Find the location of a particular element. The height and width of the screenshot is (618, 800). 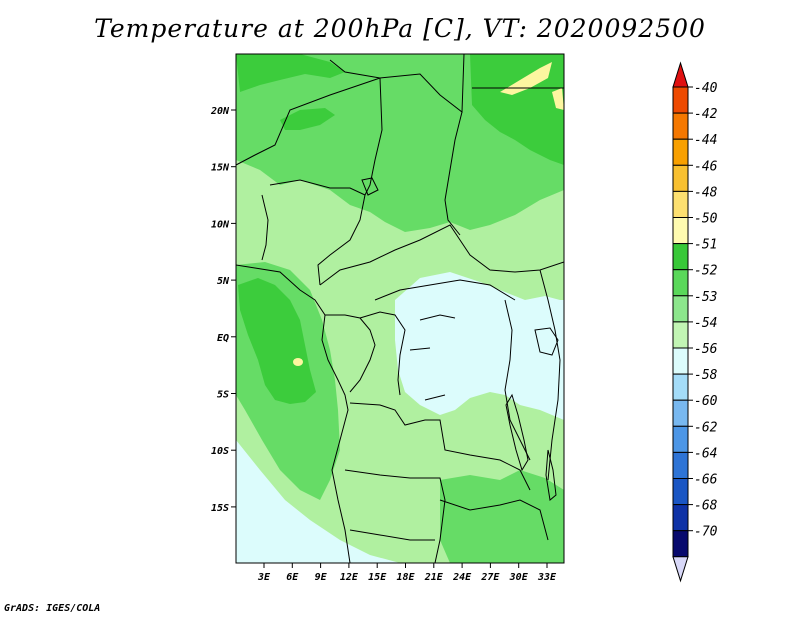

lat-label: EQ is located at coordinates (223, 338).